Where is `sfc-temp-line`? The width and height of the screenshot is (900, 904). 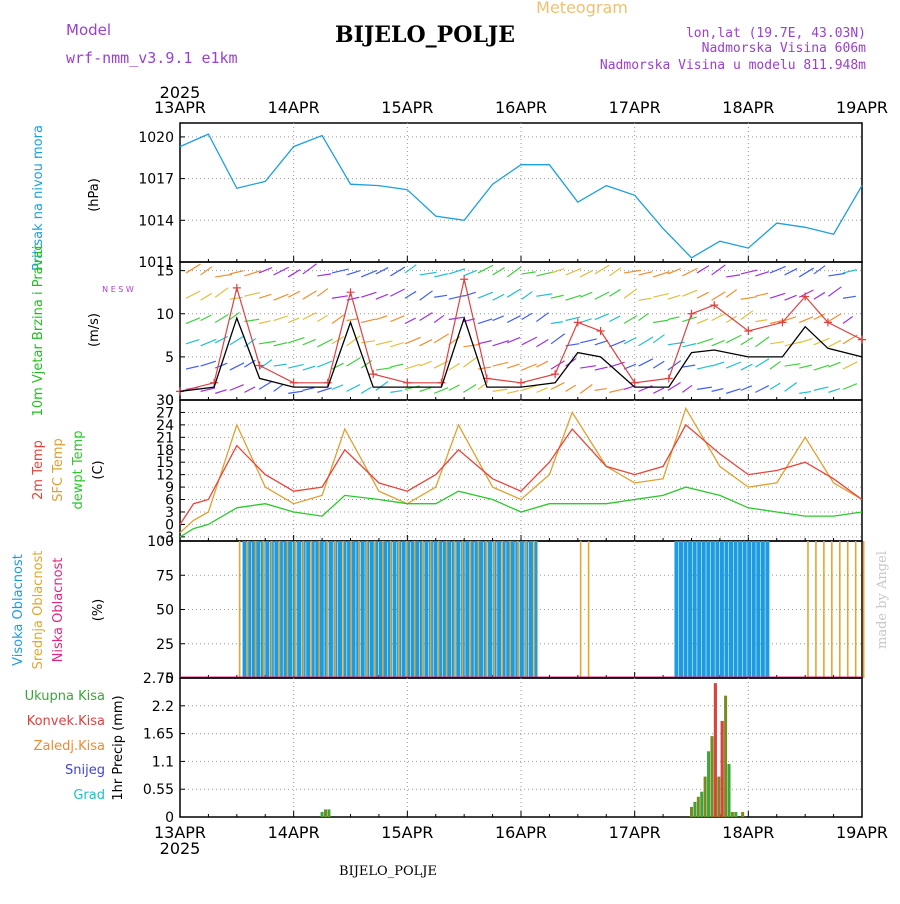
sfc-temp-line is located at coordinates (521, 470).